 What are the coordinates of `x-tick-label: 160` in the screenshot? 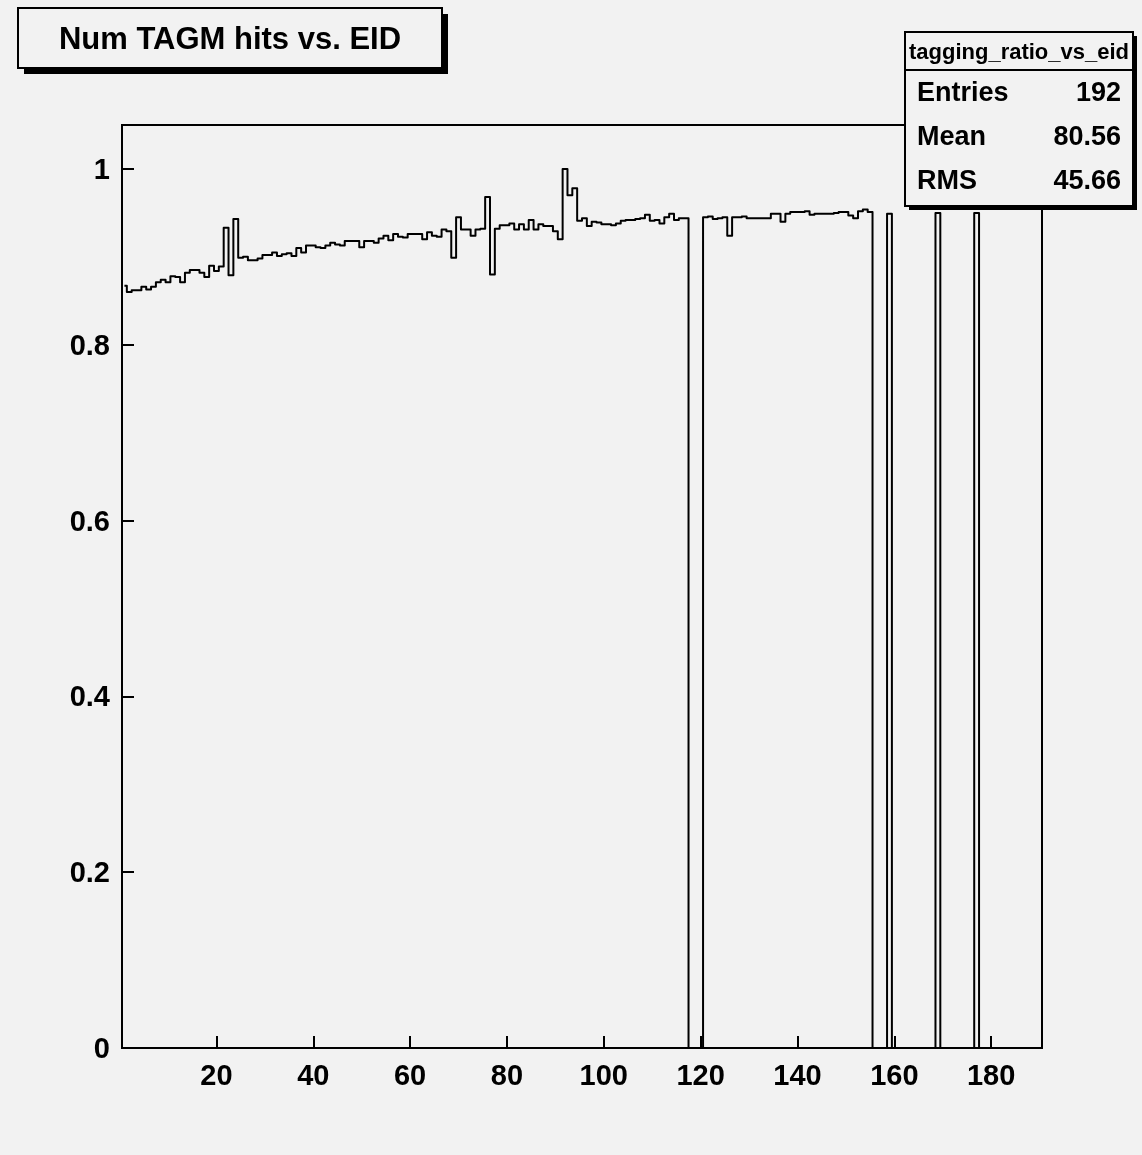 It's located at (894, 1074).